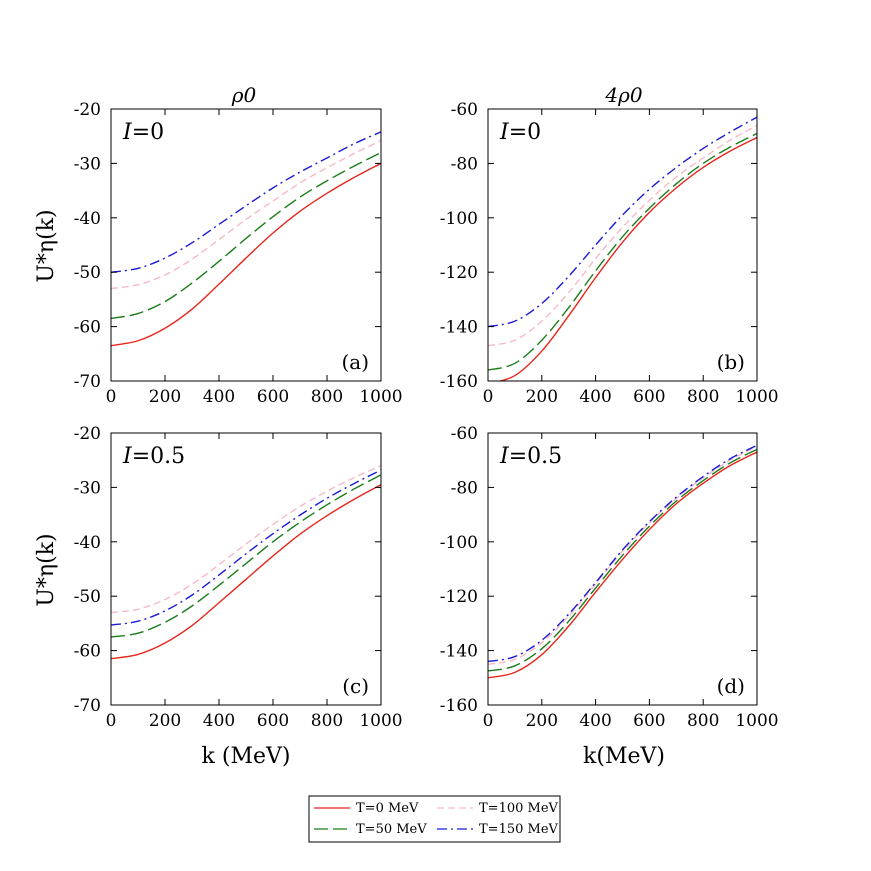  What do you see at coordinates (624, 756) in the screenshot?
I see `x-axis-title-right: k(MeV)` at bounding box center [624, 756].